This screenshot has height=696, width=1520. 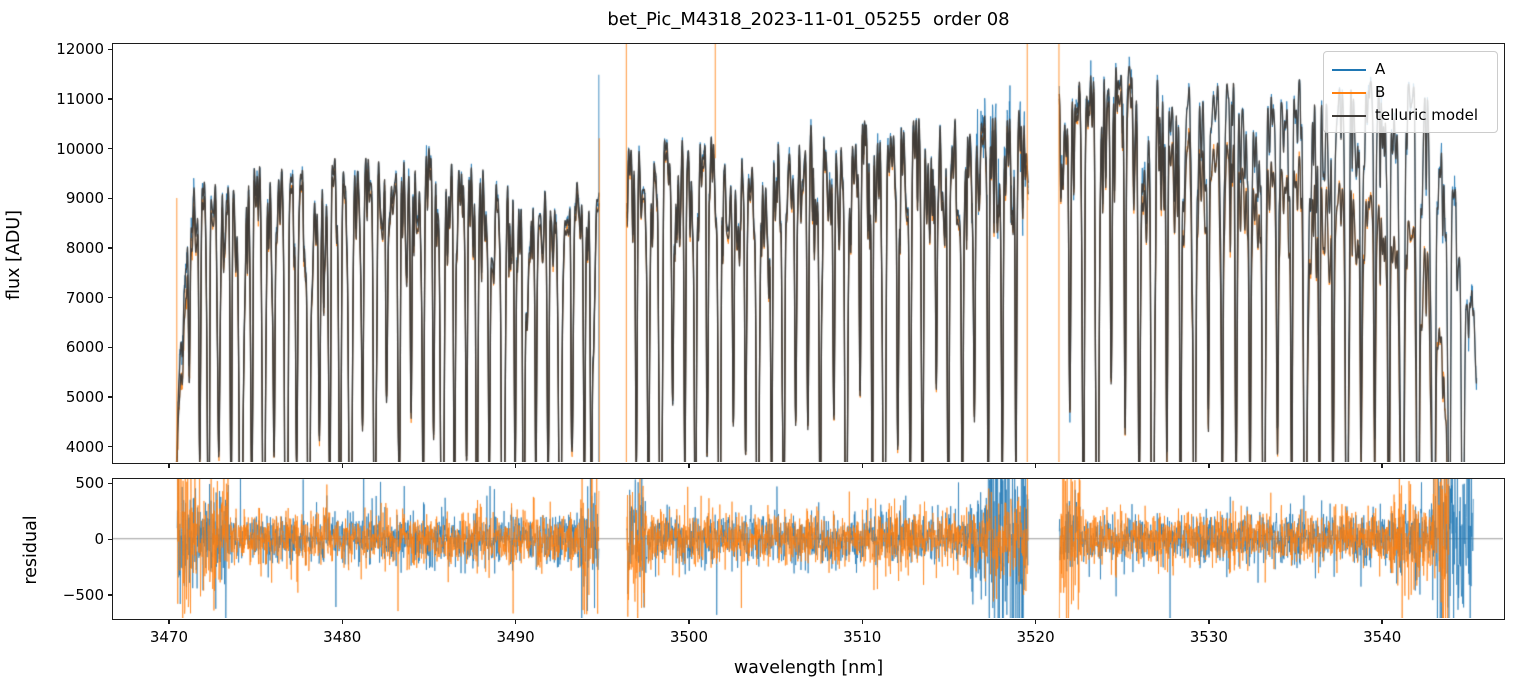 I want to click on x-tick-label: 3510, so click(x=862, y=637).